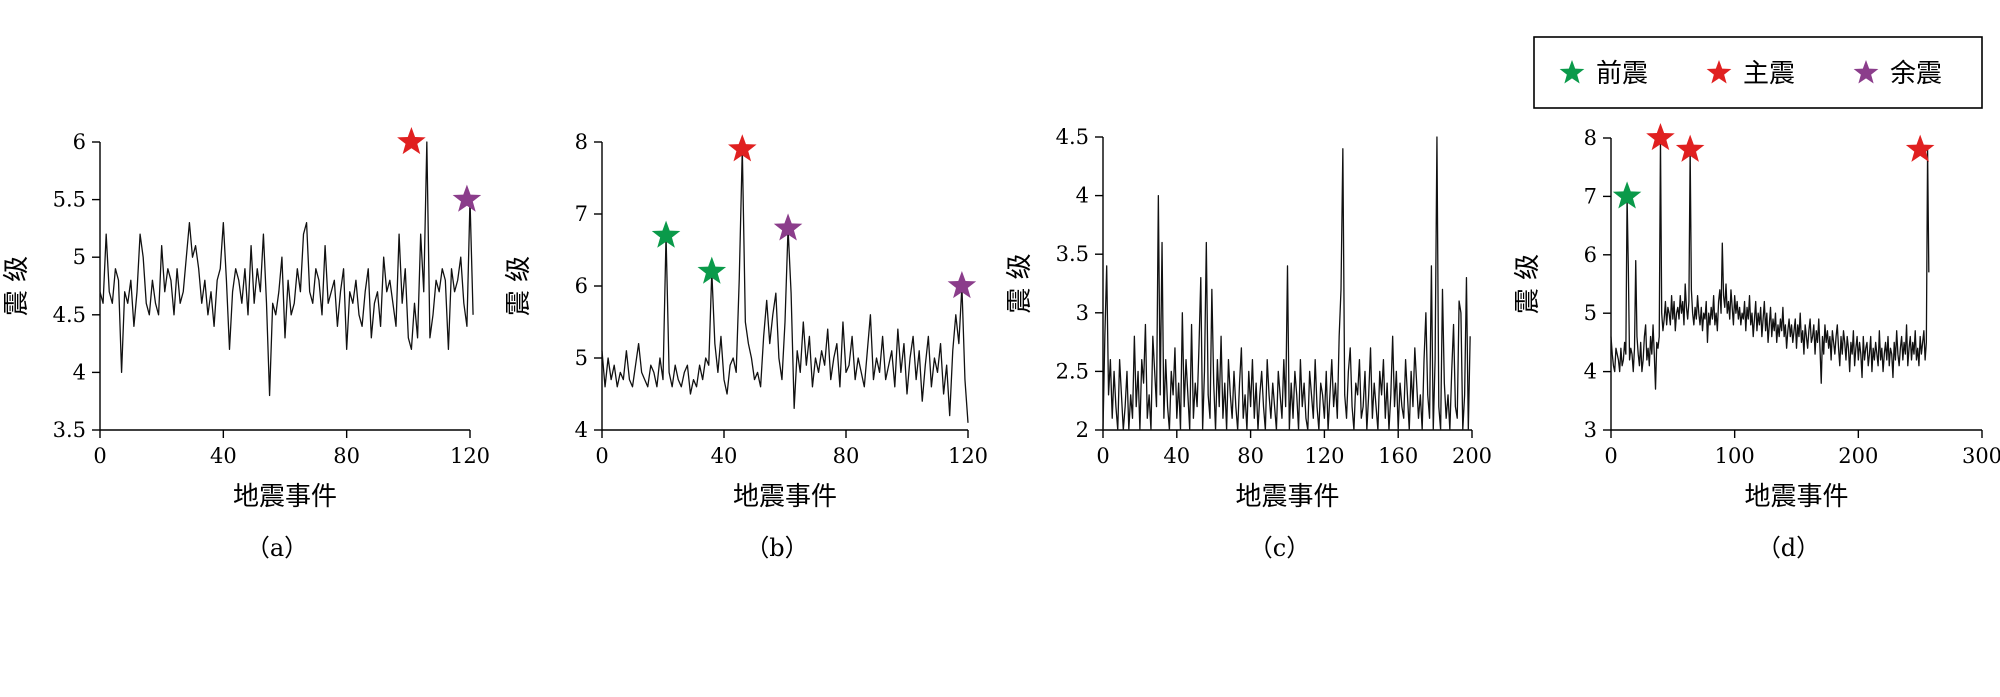  Describe the element at coordinates (1622, 74) in the screenshot. I see `legend-label-foreshock: 前震` at that location.